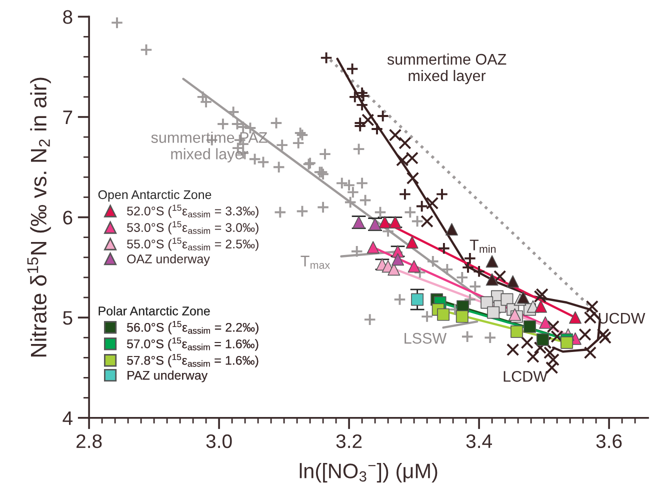 This screenshot has height=491, width=650. I want to click on legend-label: 55.0°S ($^{15}$ε$_{assim}$ = 2.5‰), so click(192, 244).